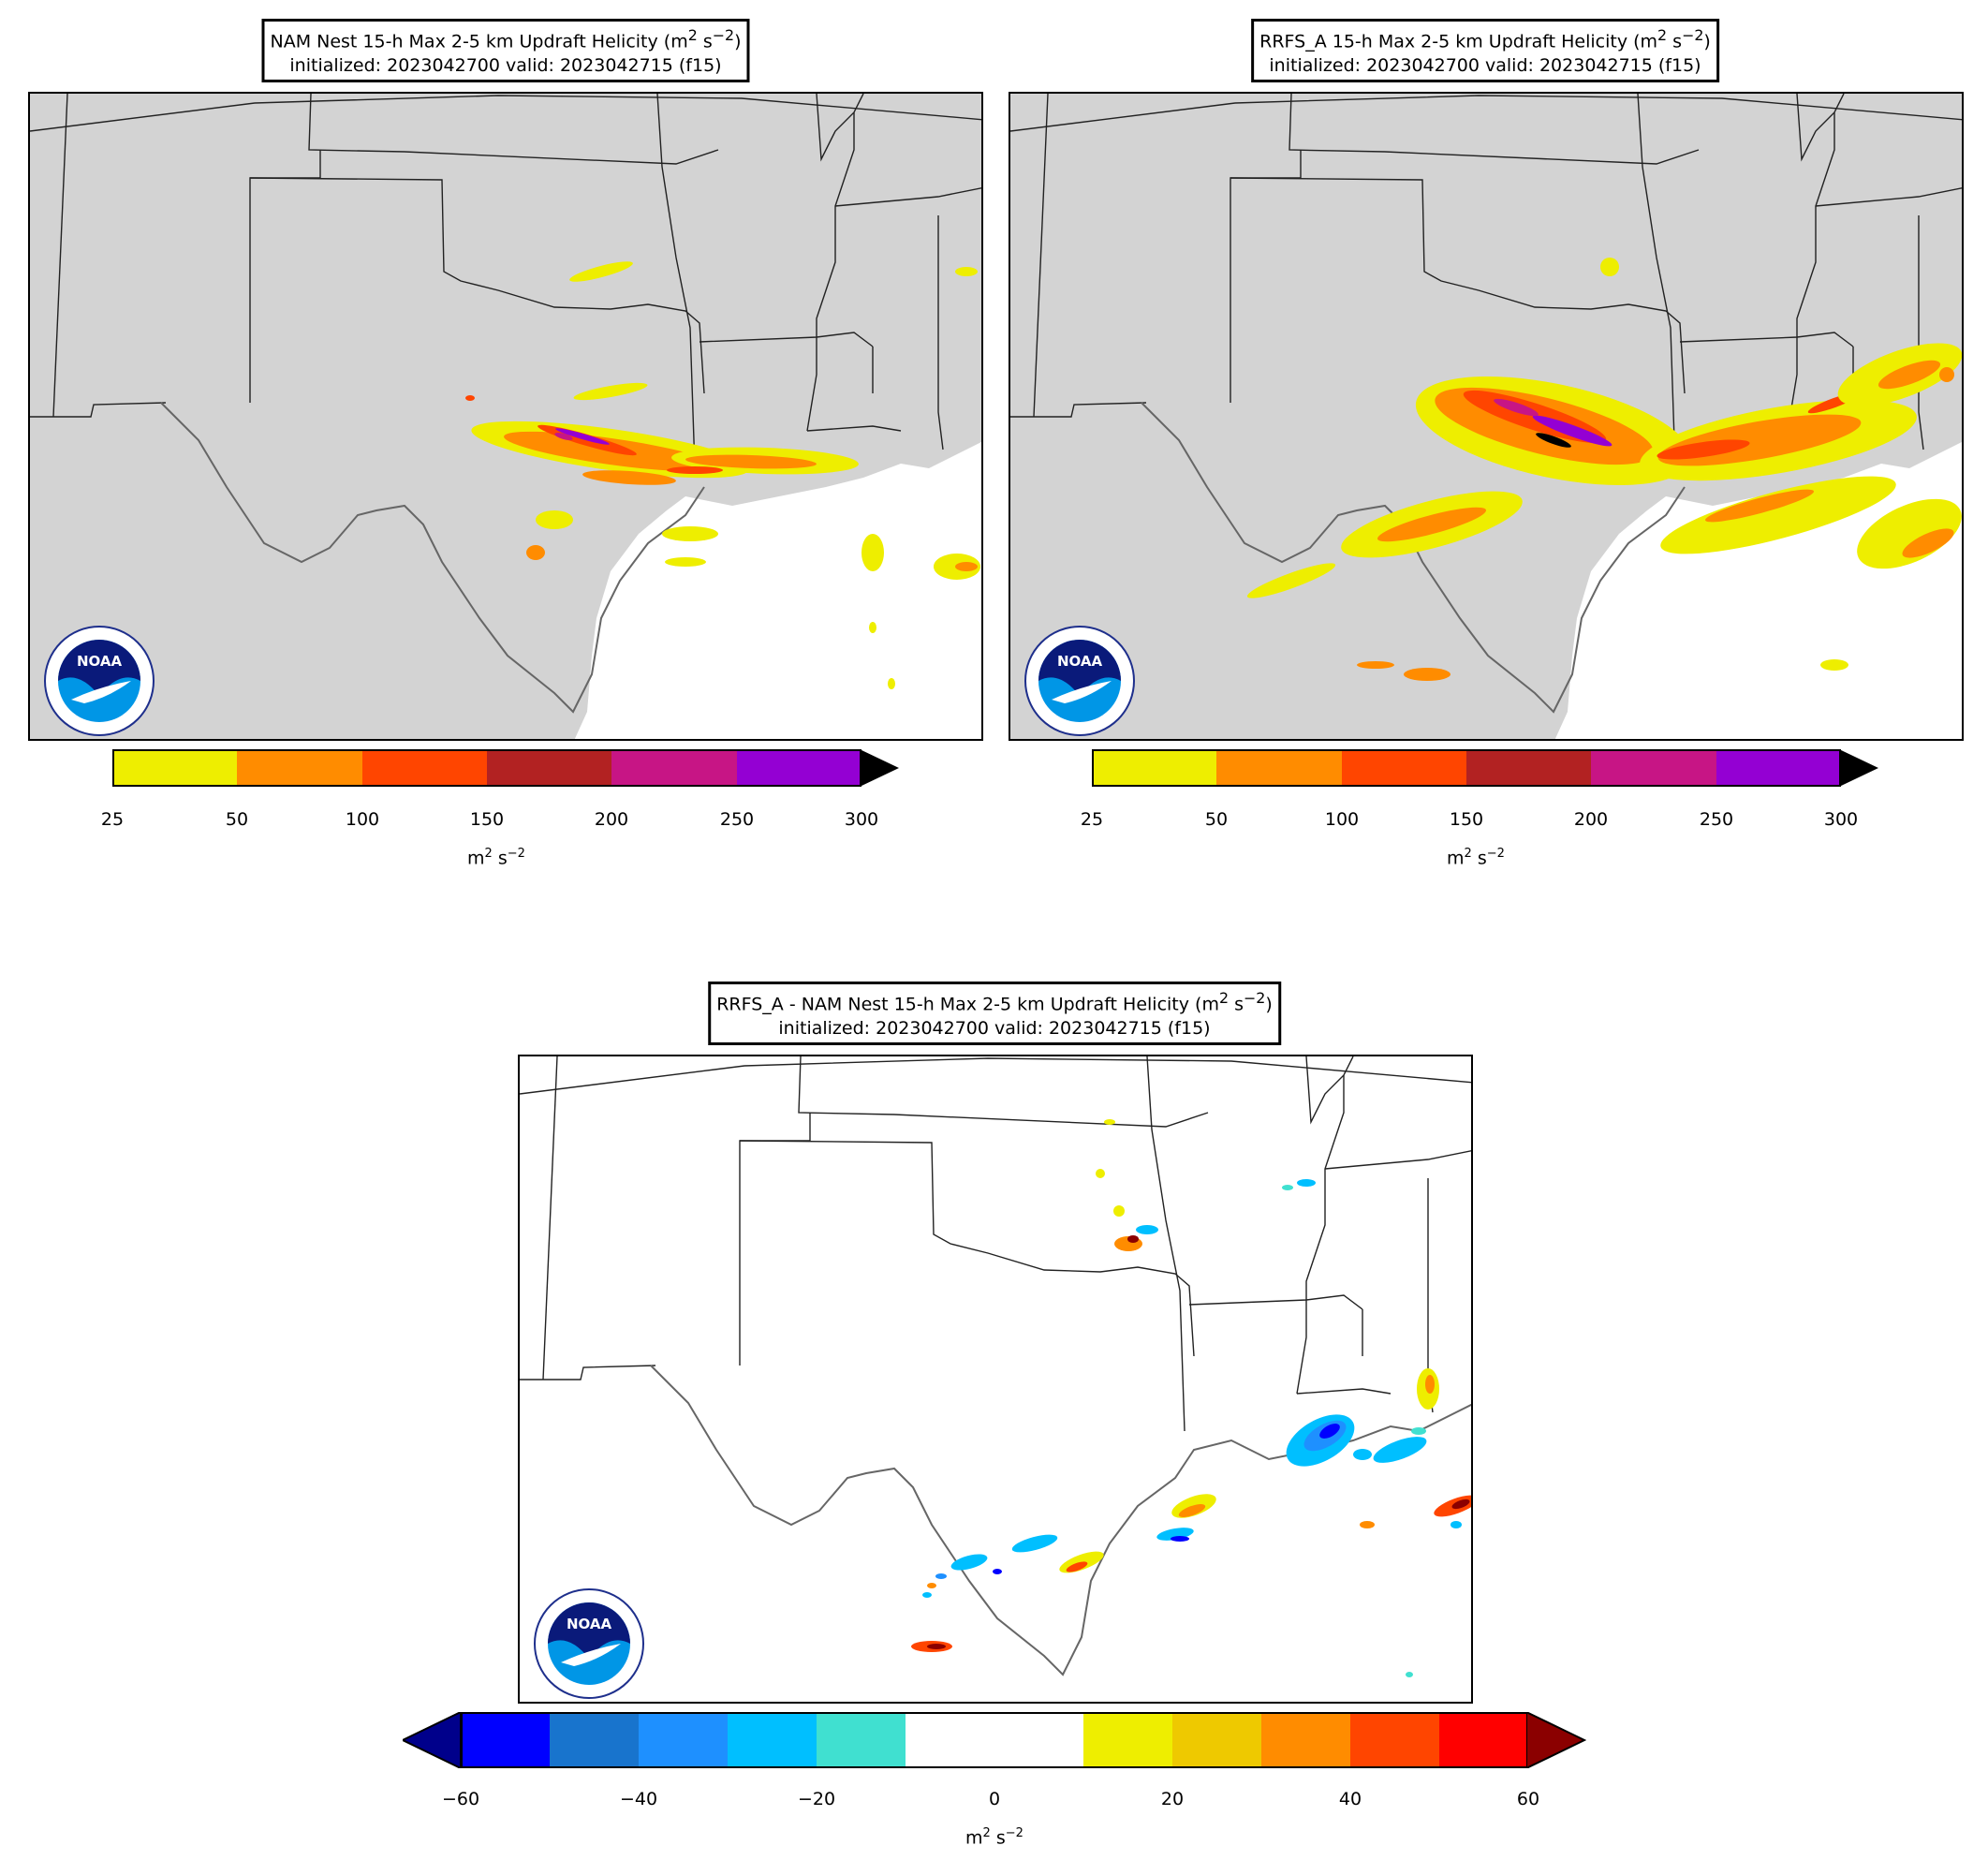  What do you see at coordinates (722, 475) in the screenshot?
I see `uh-field-nam` at bounding box center [722, 475].